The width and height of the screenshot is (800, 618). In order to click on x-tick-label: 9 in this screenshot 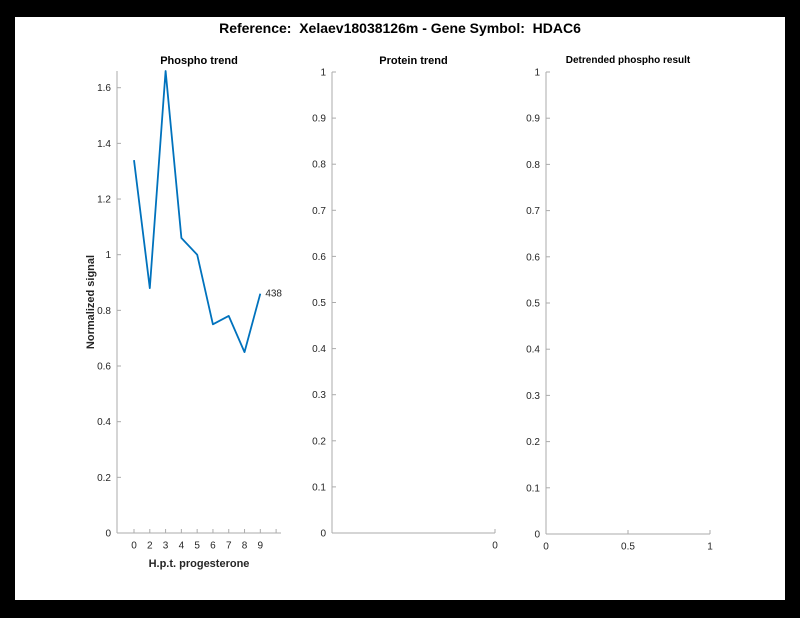, I will do `click(261, 546)`.